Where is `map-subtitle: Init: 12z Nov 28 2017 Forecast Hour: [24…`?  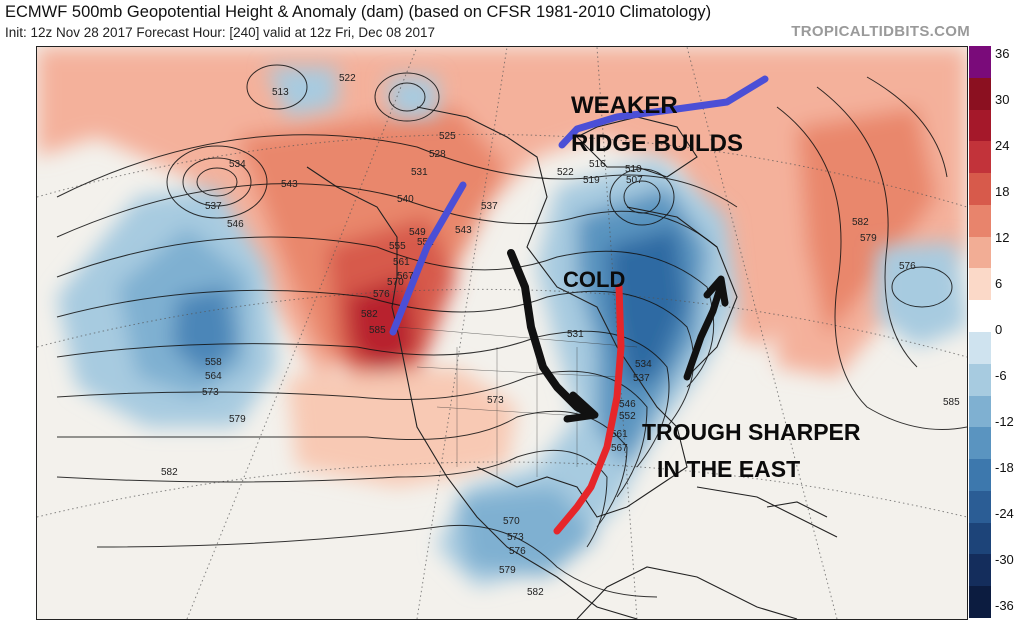 map-subtitle: Init: 12z Nov 28 2017 Forecast Hour: [24… is located at coordinates (220, 32).